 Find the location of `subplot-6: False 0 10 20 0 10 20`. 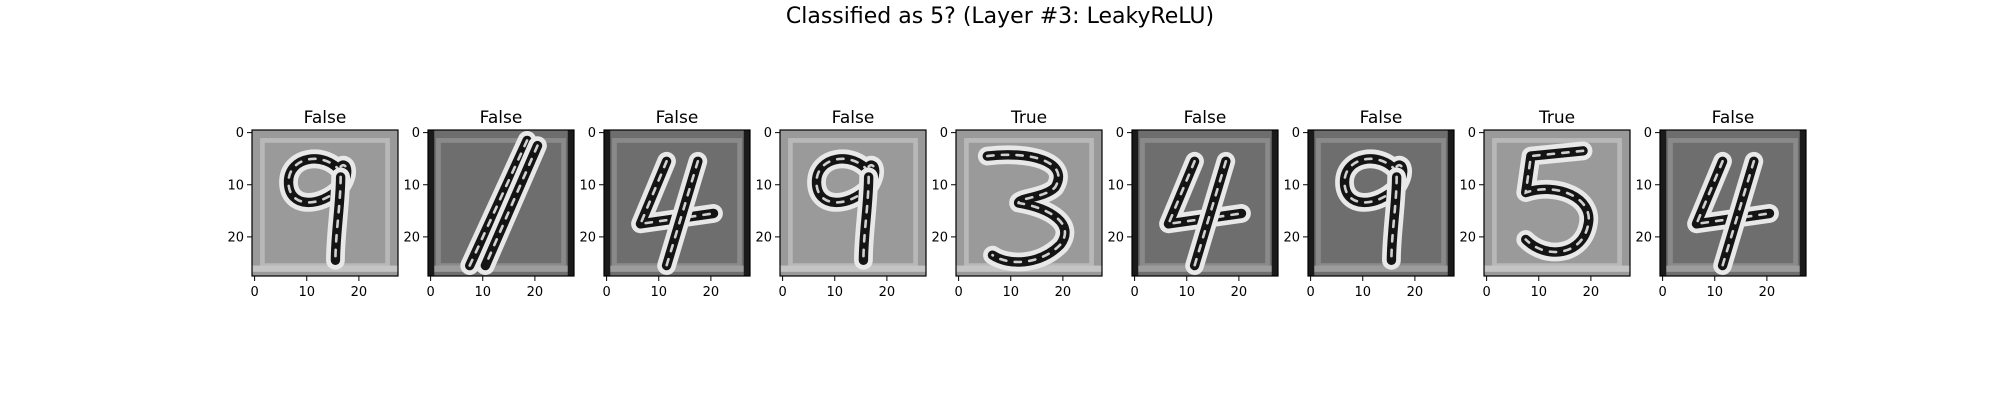

subplot-6: False 0 10 20 0 10 20 is located at coordinates (1193, 204).